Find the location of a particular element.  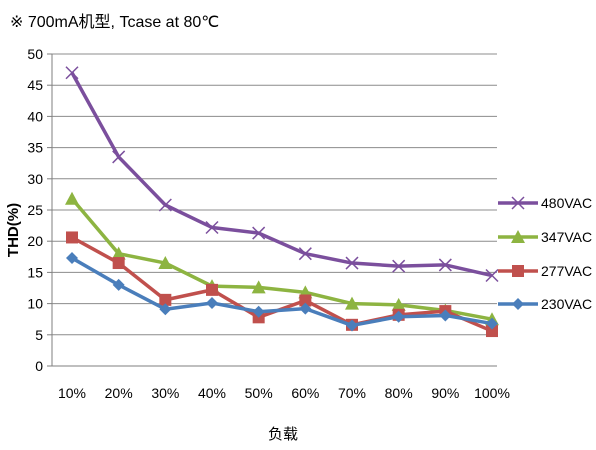

legend-label: 480VAC is located at coordinates (566, 203).